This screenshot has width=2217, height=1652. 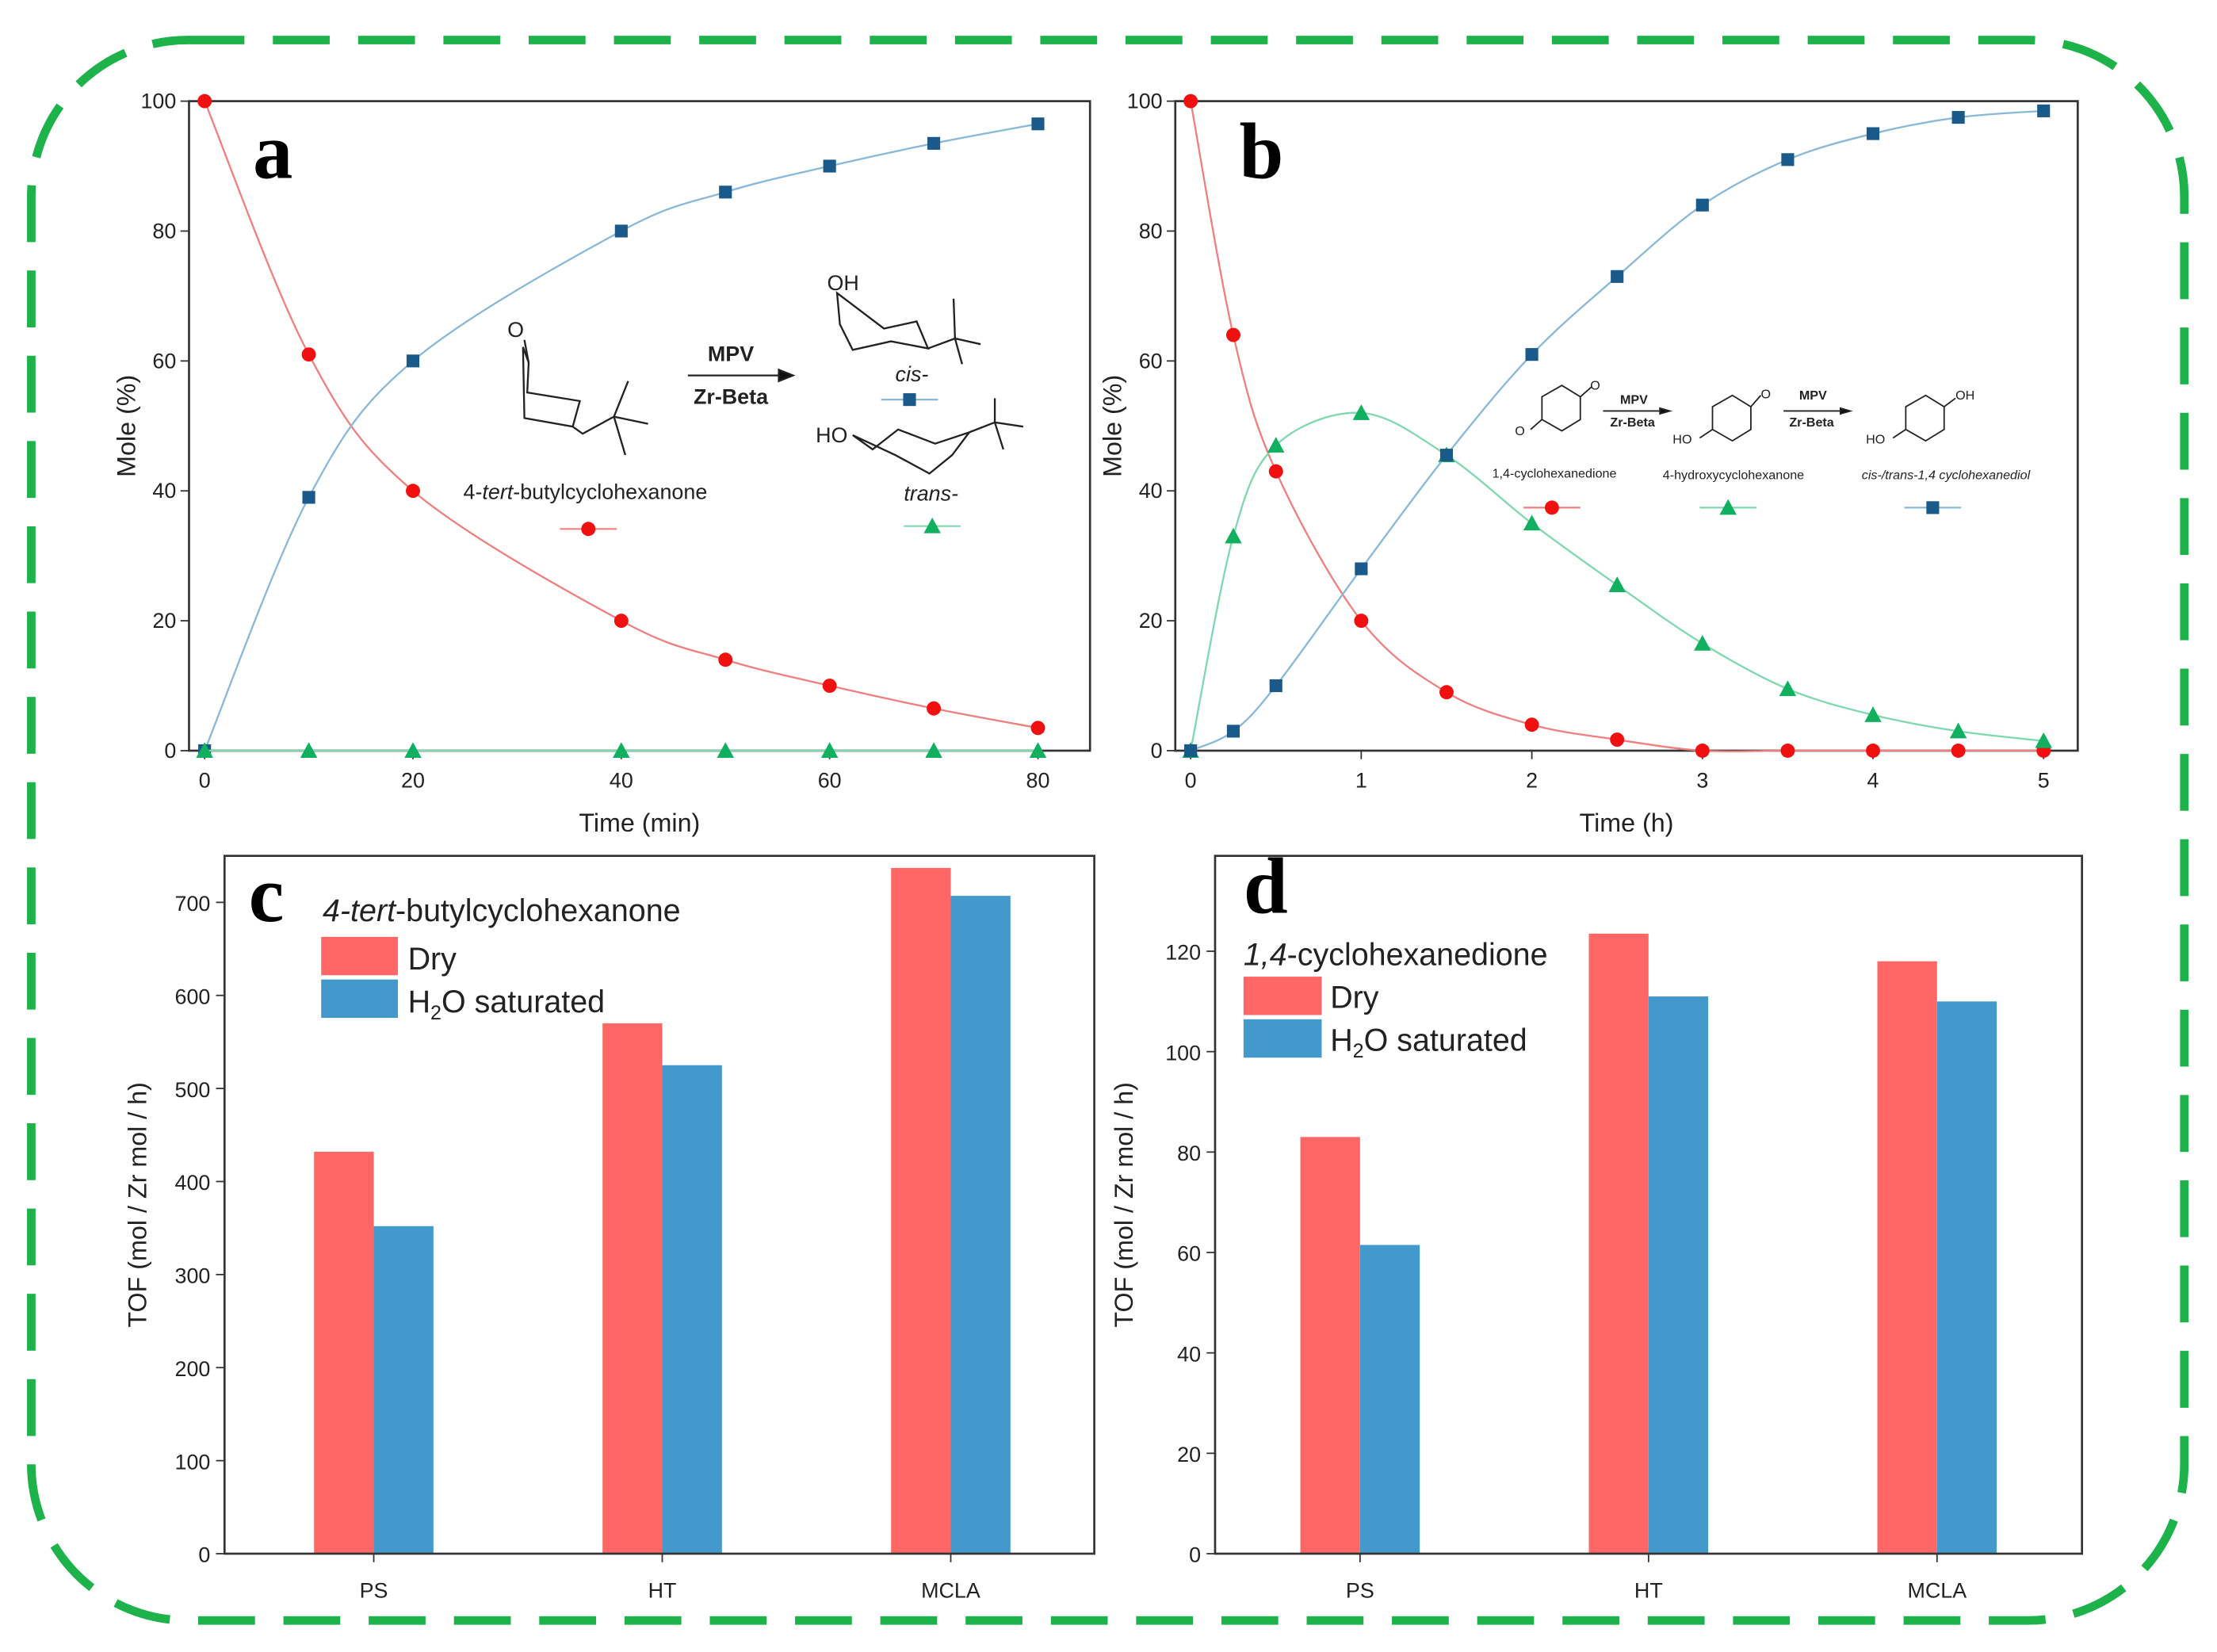 I want to click on x-tick-label: 2, so click(x=1532, y=781).